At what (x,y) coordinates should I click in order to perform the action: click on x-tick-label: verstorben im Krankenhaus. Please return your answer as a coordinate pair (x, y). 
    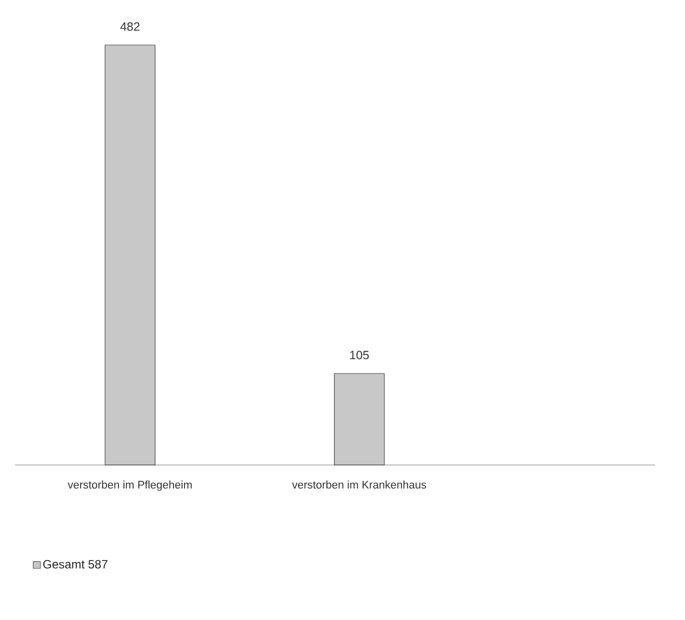
    Looking at the image, I should click on (359, 484).